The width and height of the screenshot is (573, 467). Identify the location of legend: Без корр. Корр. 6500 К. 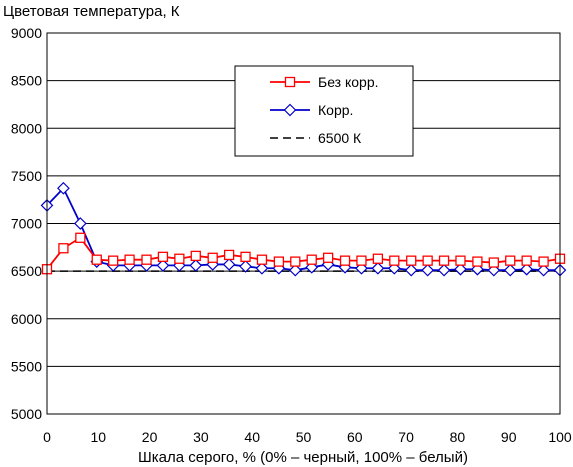
(324, 111).